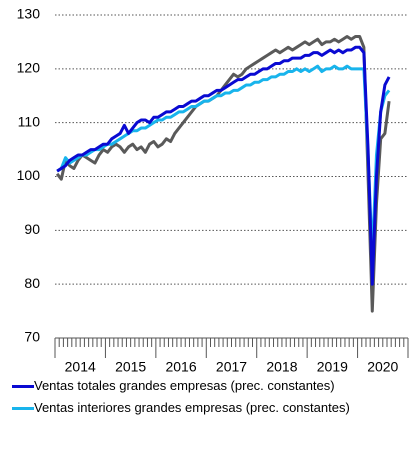  What do you see at coordinates (180, 367) in the screenshot?
I see `x-tick-label: 2016` at bounding box center [180, 367].